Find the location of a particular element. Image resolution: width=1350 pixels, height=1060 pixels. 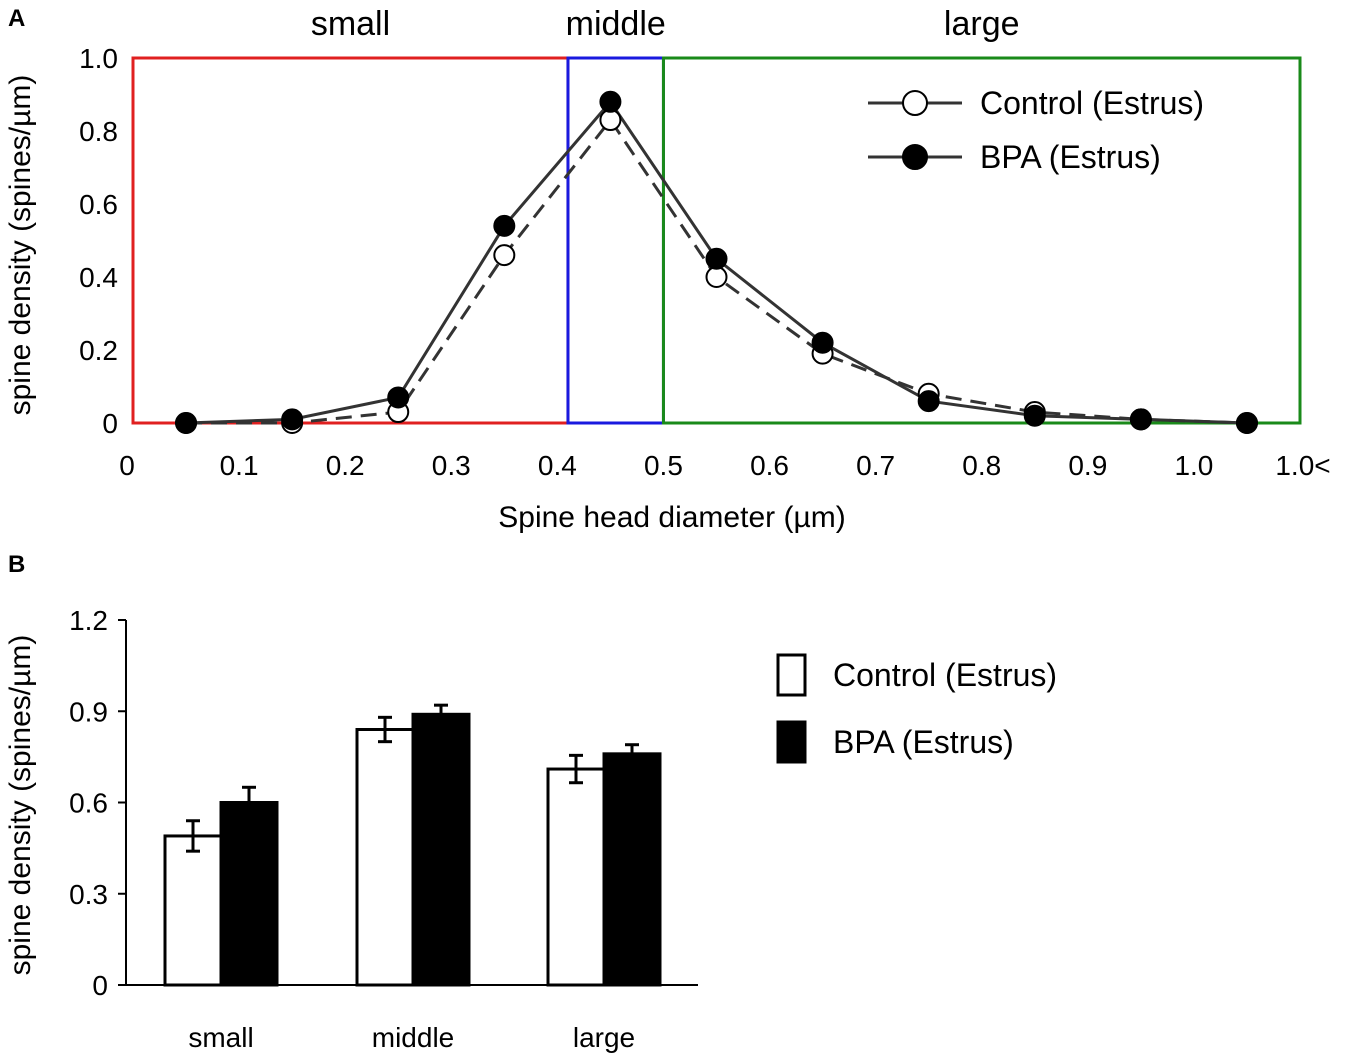

y-tick-label-a: 0.6 is located at coordinates (98, 204).